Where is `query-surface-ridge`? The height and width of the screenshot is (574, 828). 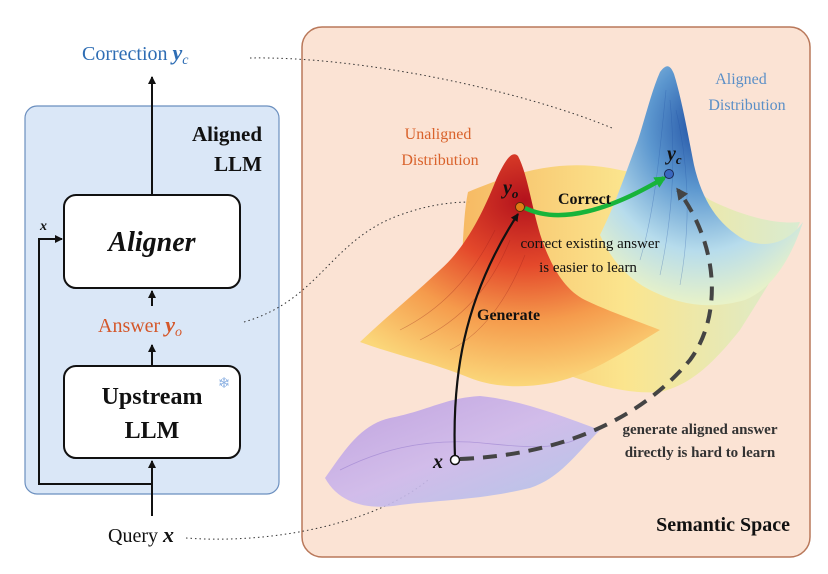
query-surface-ridge is located at coordinates (457, 455).